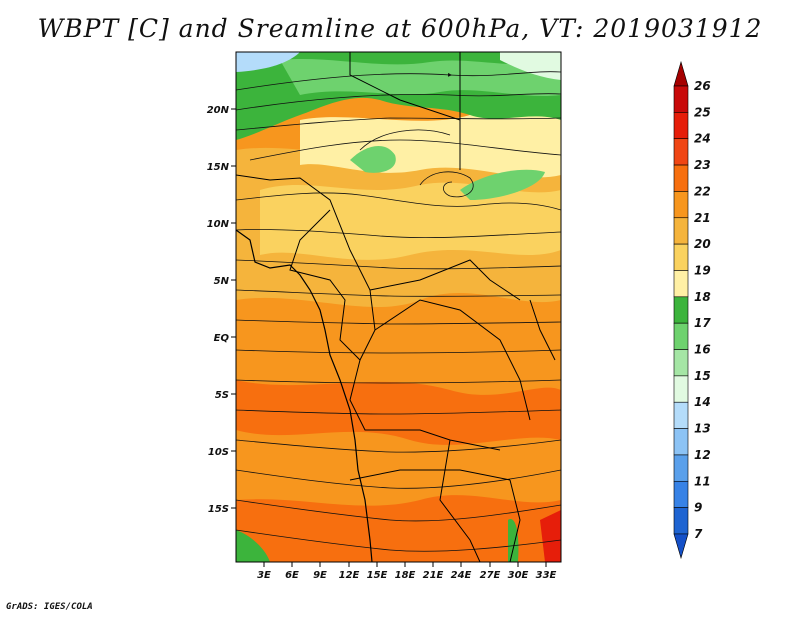 This screenshot has height=622, width=800. Describe the element at coordinates (702, 165) in the screenshot. I see `colorbar-label: 23` at that location.